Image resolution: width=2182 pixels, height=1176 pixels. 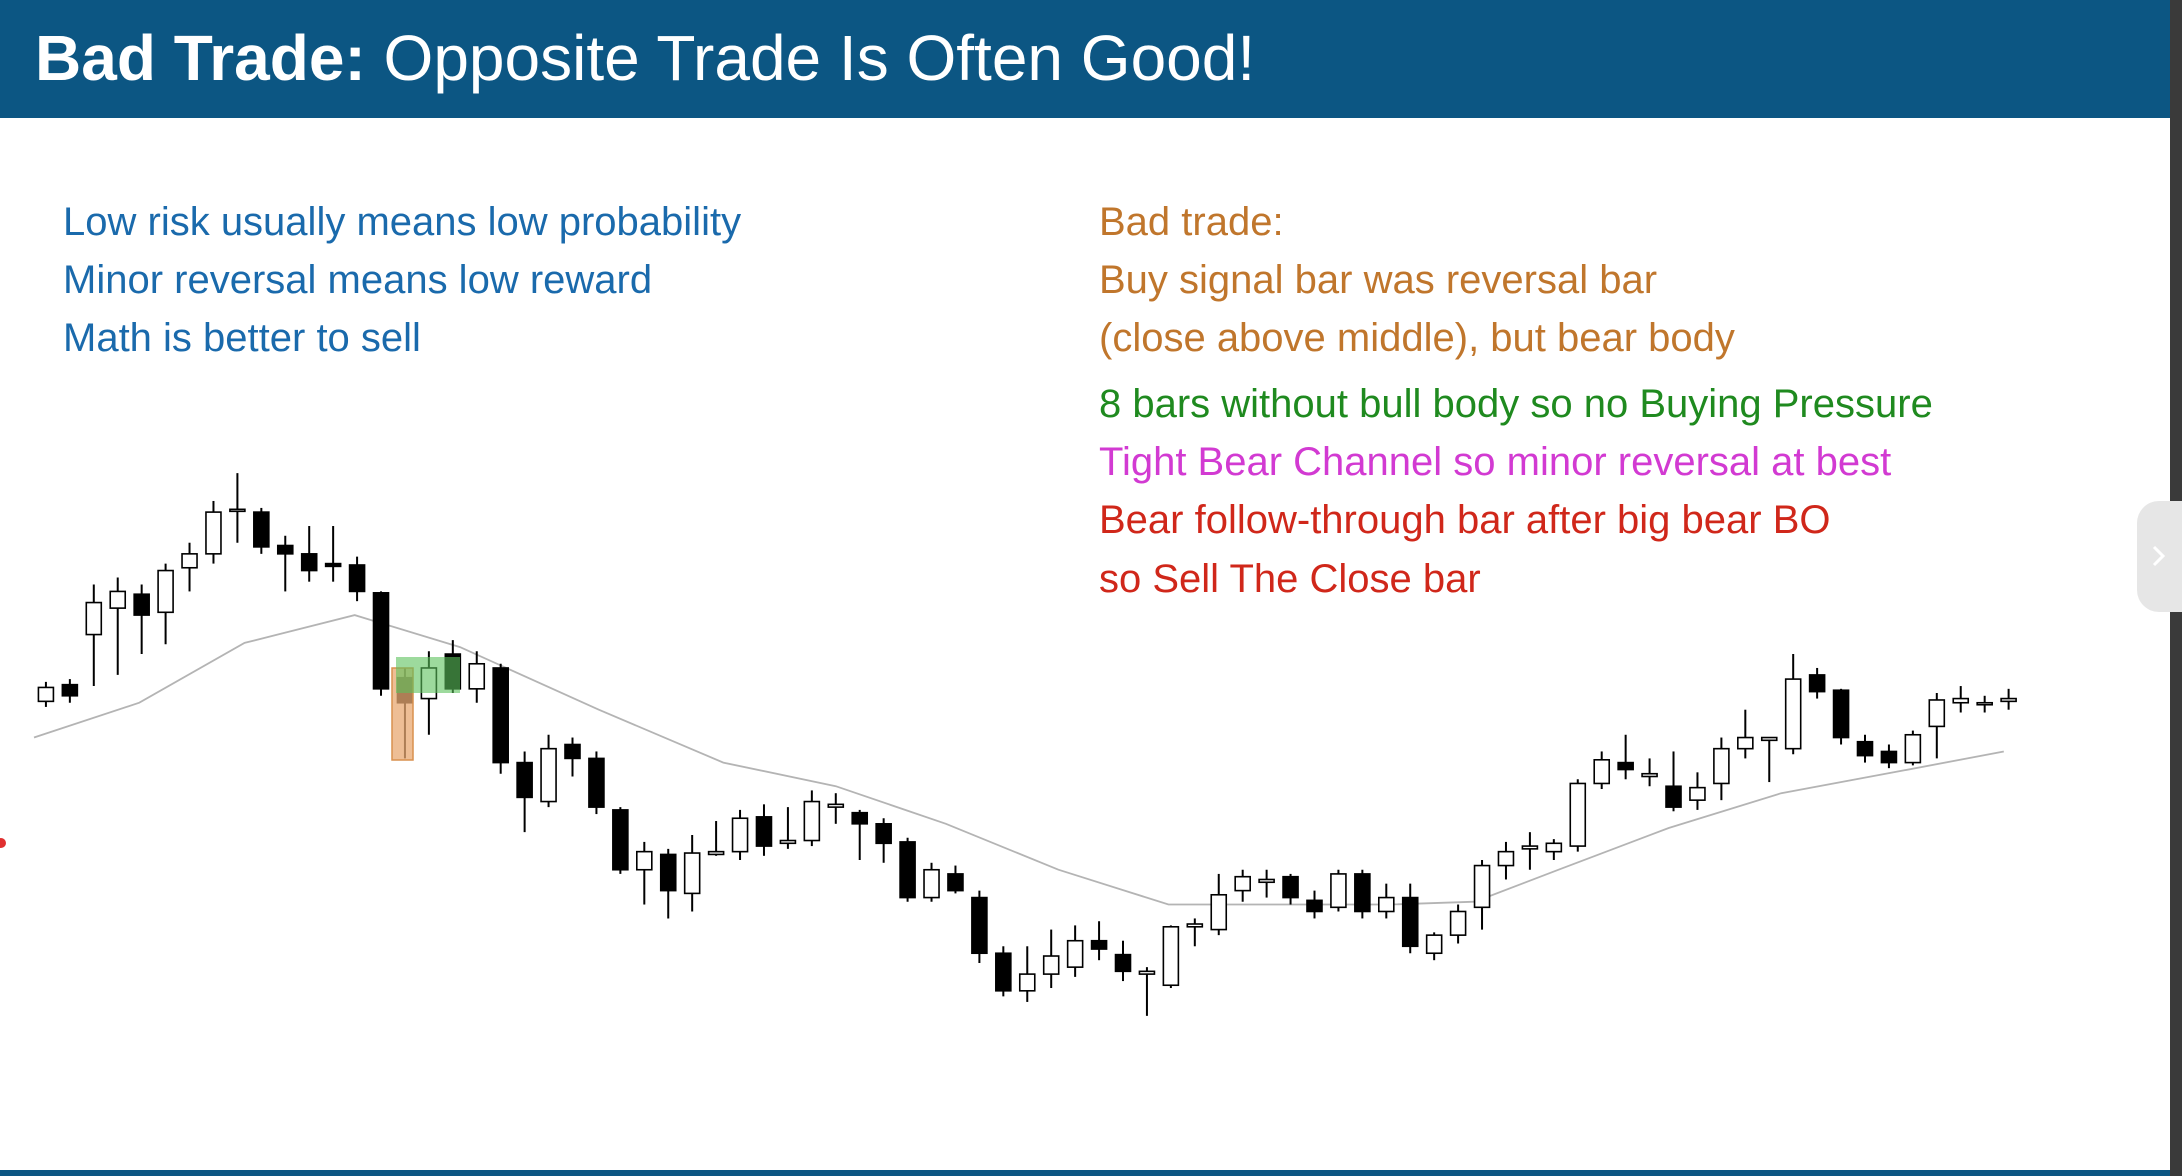 I want to click on next-slide-button, so click(x=2159, y=556).